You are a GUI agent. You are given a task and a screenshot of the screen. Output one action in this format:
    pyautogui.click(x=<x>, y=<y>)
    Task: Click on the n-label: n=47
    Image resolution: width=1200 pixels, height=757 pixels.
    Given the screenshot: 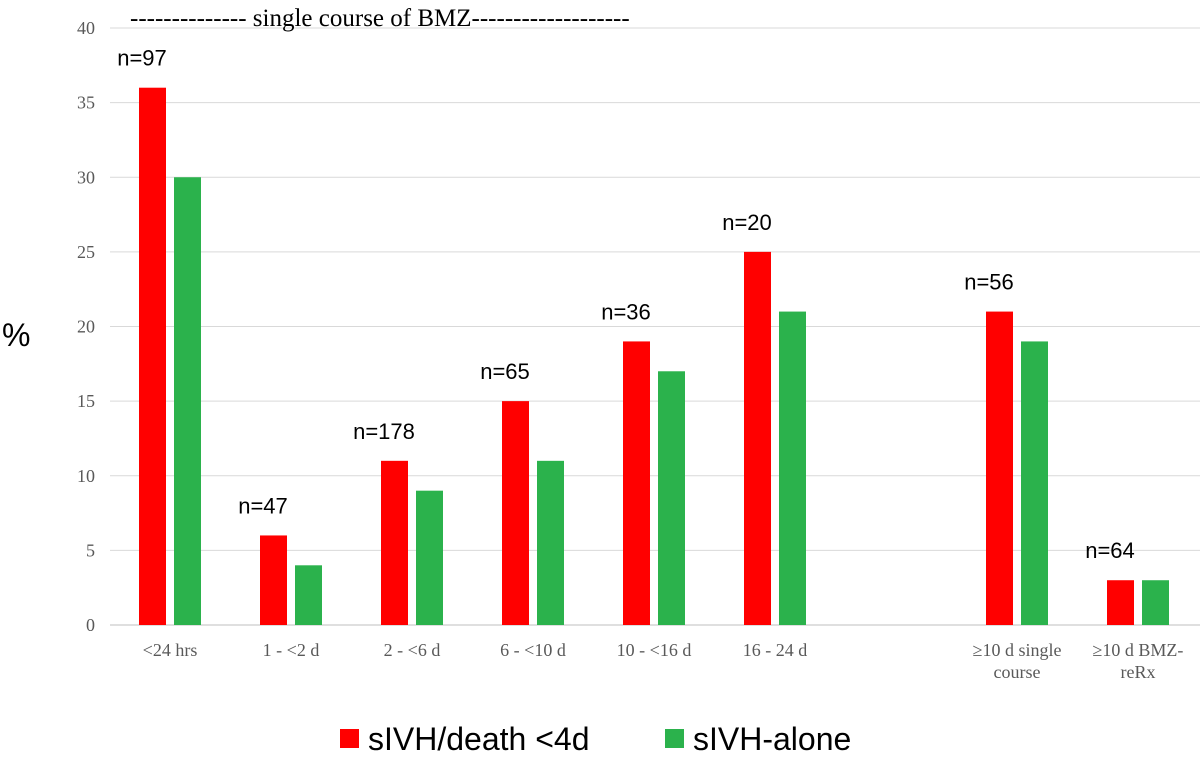 What is the action you would take?
    pyautogui.click(x=263, y=505)
    